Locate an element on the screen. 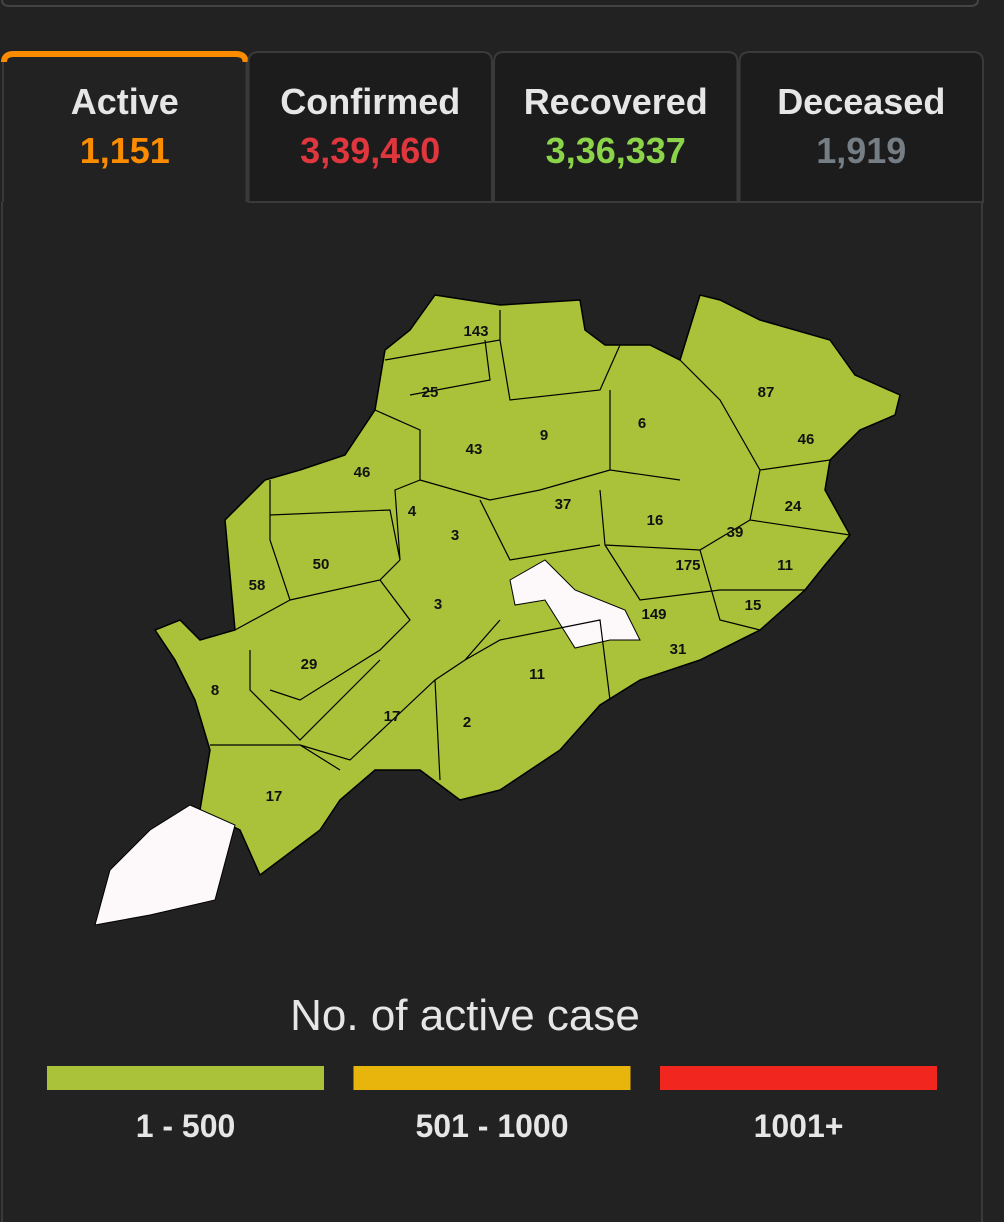 Image resolution: width=1004 pixels, height=1222 pixels. tab-value: 1,919 is located at coordinates (861, 150).